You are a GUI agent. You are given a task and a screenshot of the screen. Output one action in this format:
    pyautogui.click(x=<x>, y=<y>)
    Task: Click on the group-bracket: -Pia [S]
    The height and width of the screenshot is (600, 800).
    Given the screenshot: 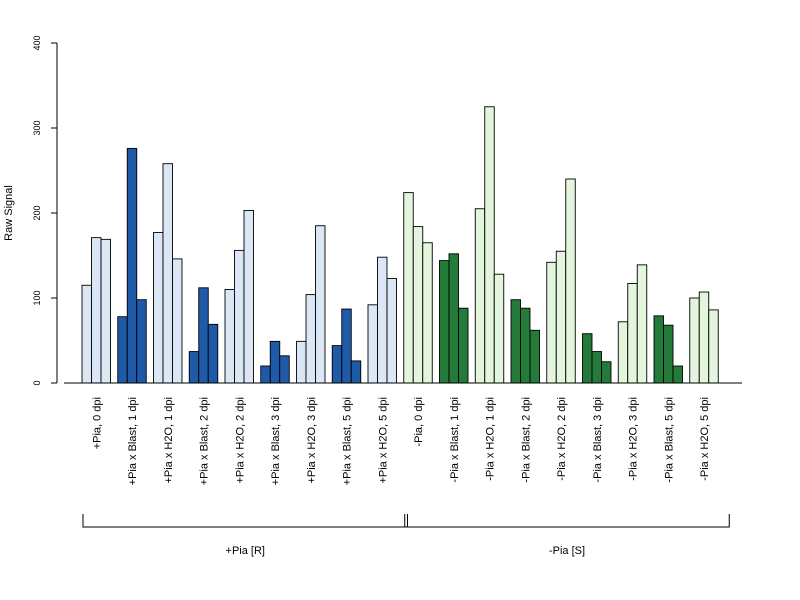 What is the action you would take?
    pyautogui.click(x=567, y=535)
    